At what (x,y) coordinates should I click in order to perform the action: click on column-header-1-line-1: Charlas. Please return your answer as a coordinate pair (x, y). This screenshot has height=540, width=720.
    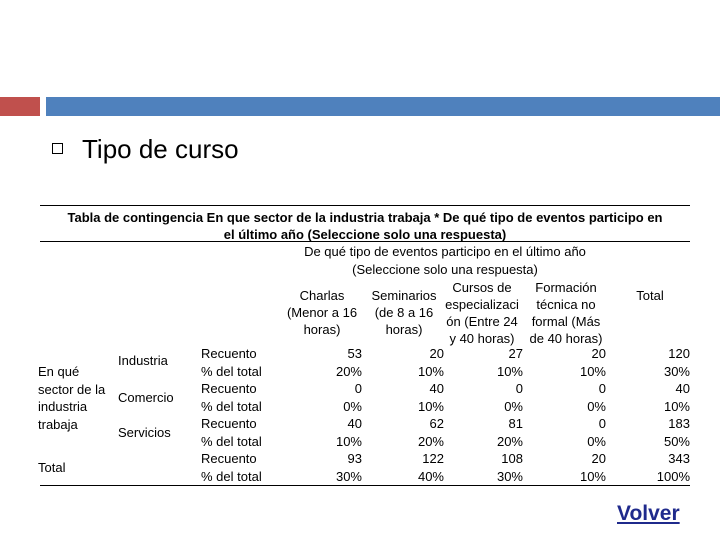
    Looking at the image, I should click on (322, 295).